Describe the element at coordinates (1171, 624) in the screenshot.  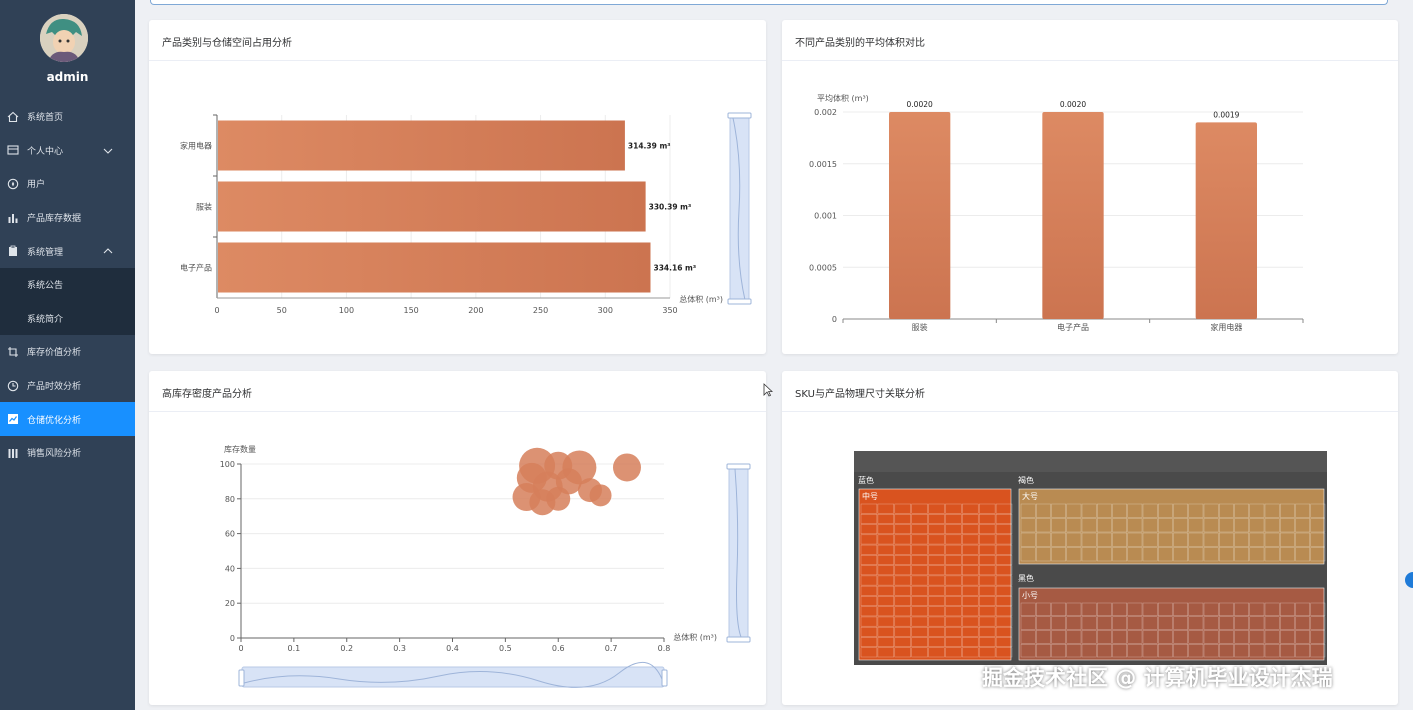
I see `treemap-node` at that location.